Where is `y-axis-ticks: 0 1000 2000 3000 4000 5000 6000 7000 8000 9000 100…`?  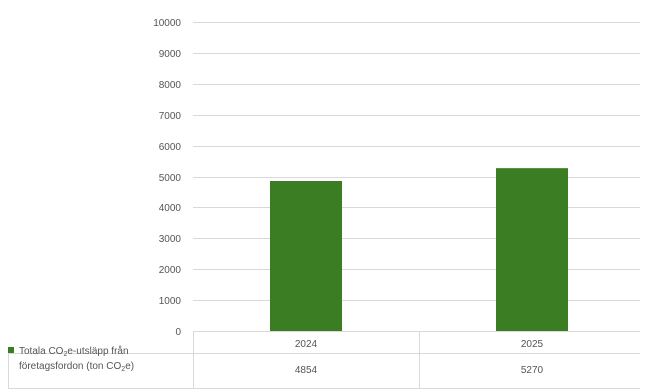 y-axis-ticks: 0 1000 2000 3000 4000 5000 6000 7000 8000 9000 100… is located at coordinates (167, 178).